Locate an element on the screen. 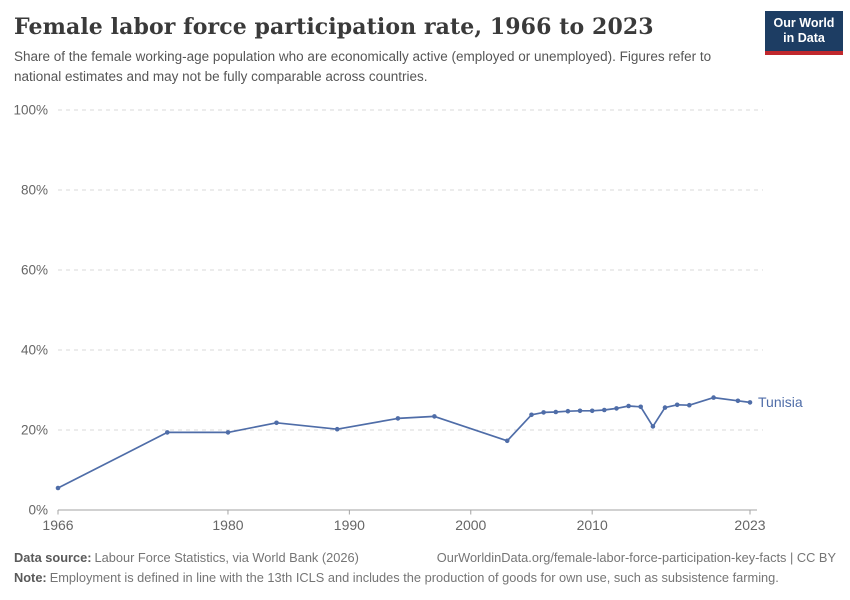 The width and height of the screenshot is (850, 600). x-axis-tick-label: 2000 is located at coordinates (470, 525).